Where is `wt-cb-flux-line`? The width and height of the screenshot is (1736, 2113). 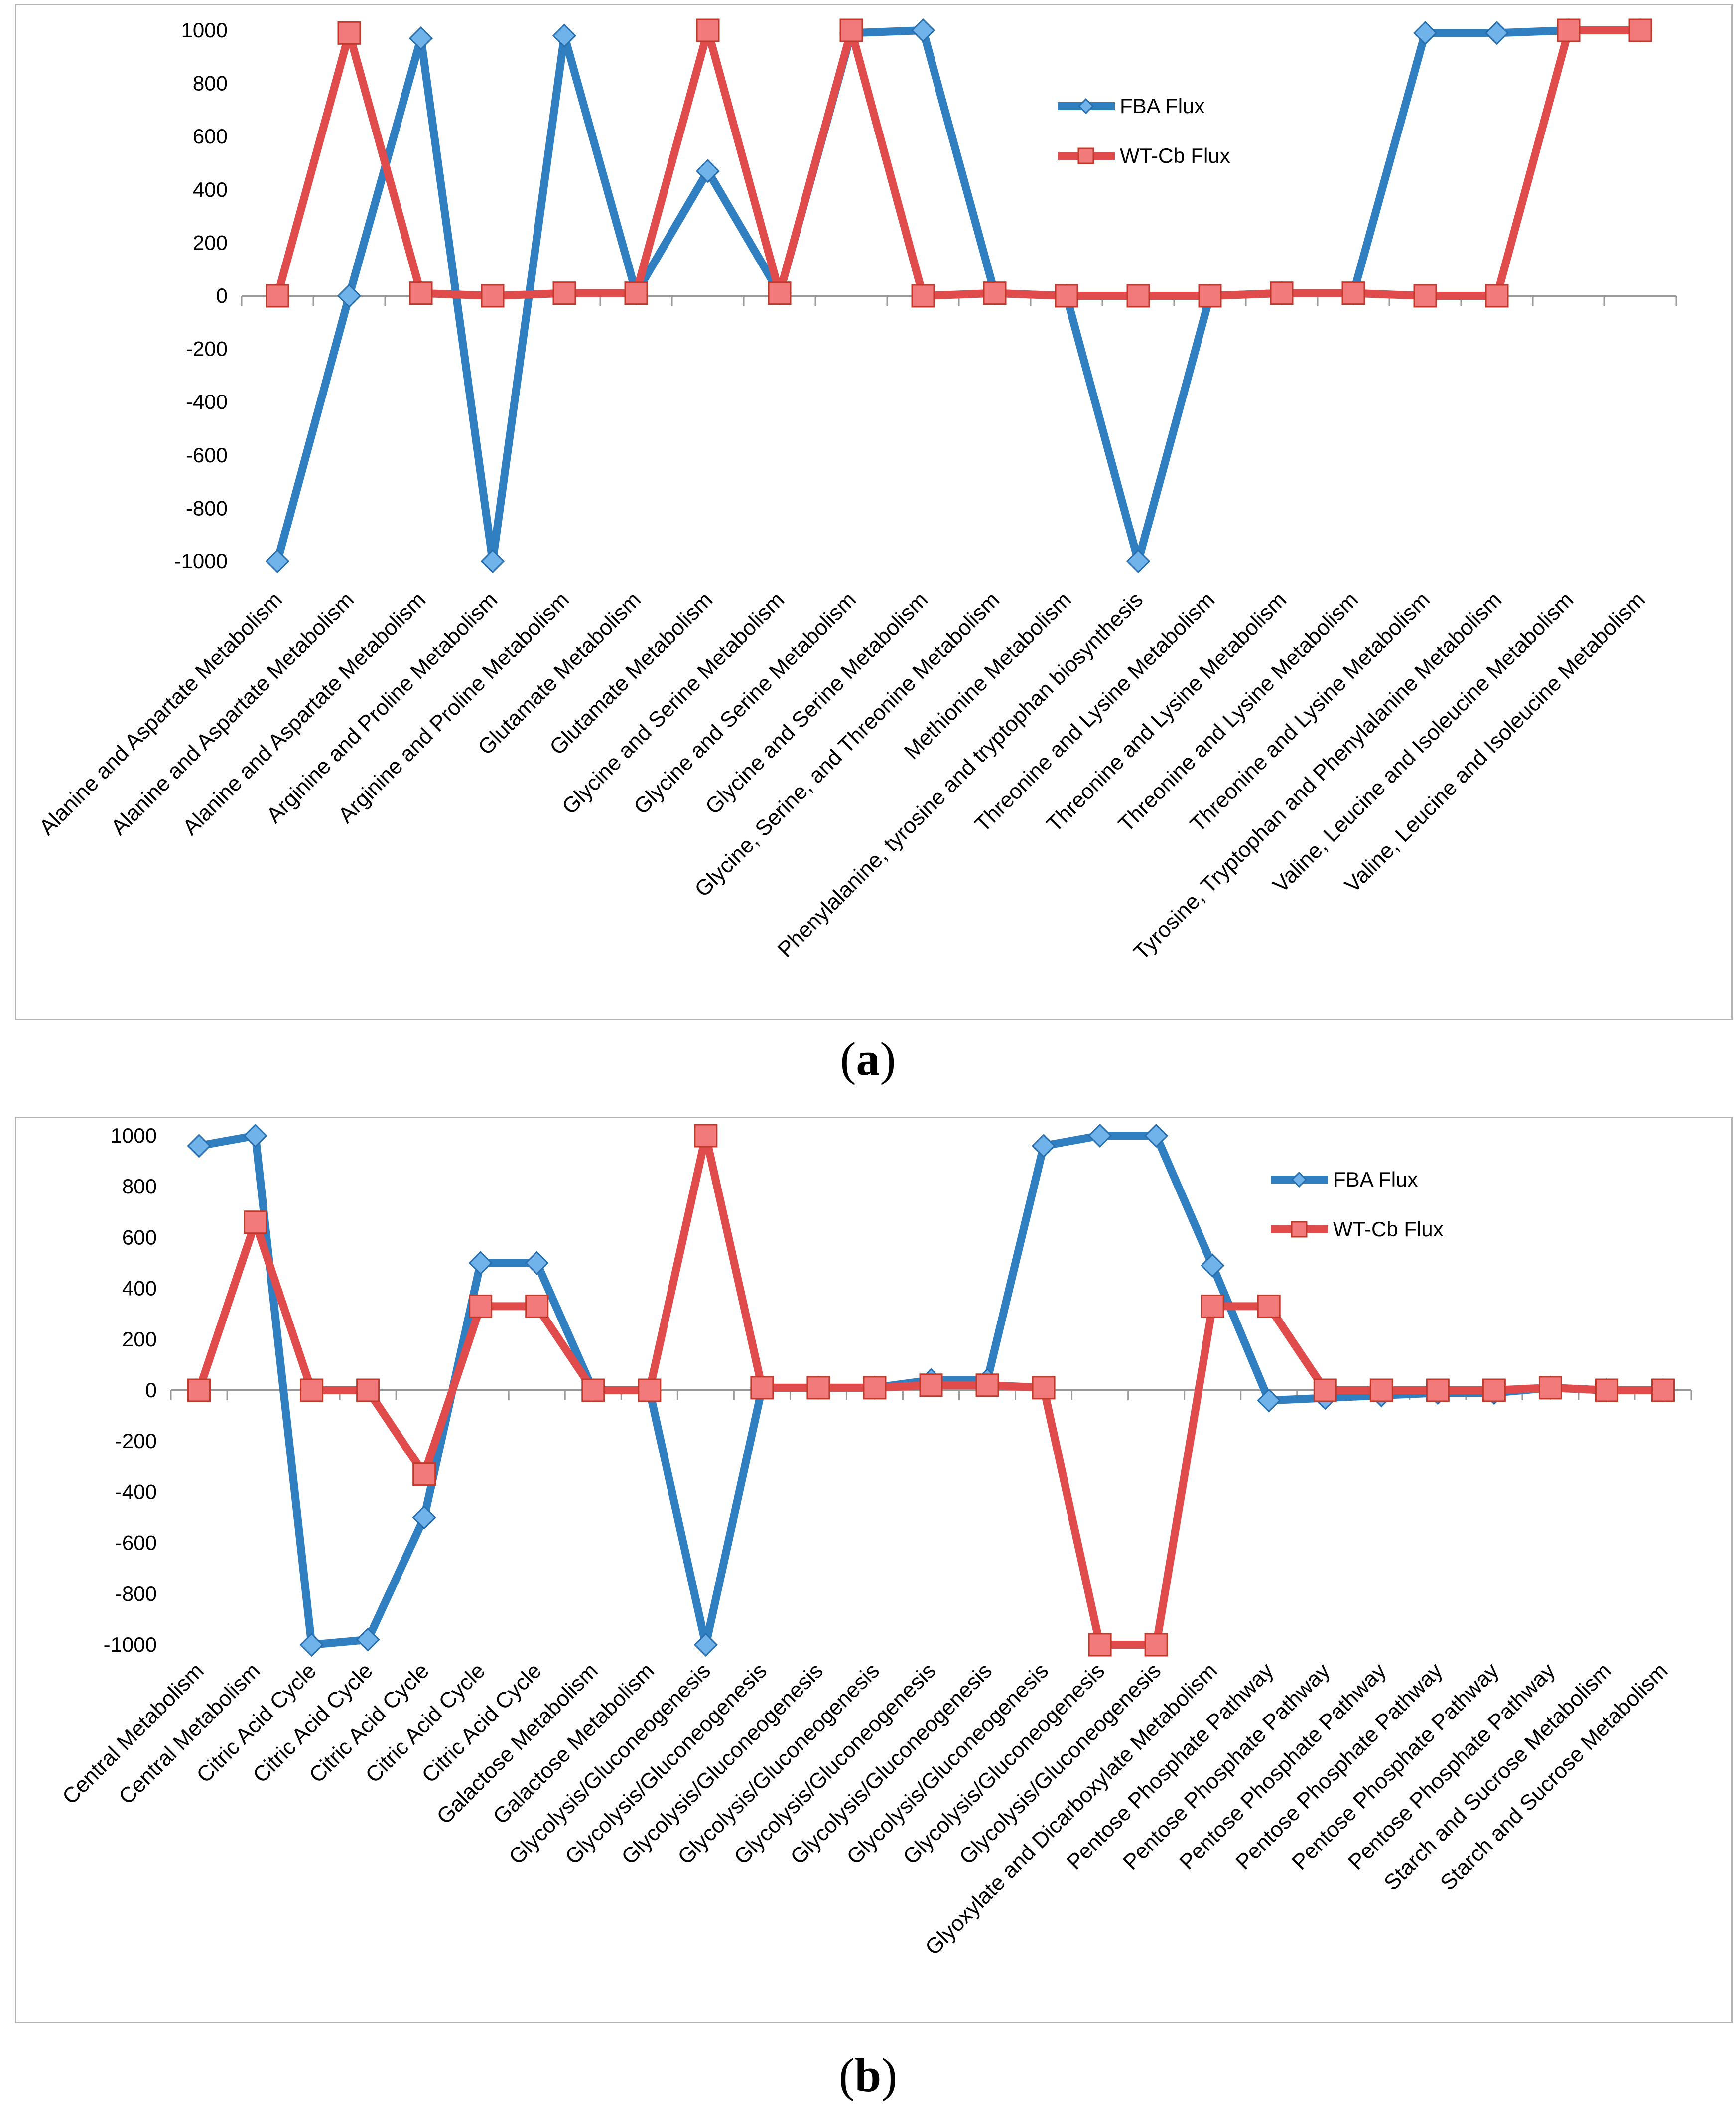
wt-cb-flux-line is located at coordinates (958, 163).